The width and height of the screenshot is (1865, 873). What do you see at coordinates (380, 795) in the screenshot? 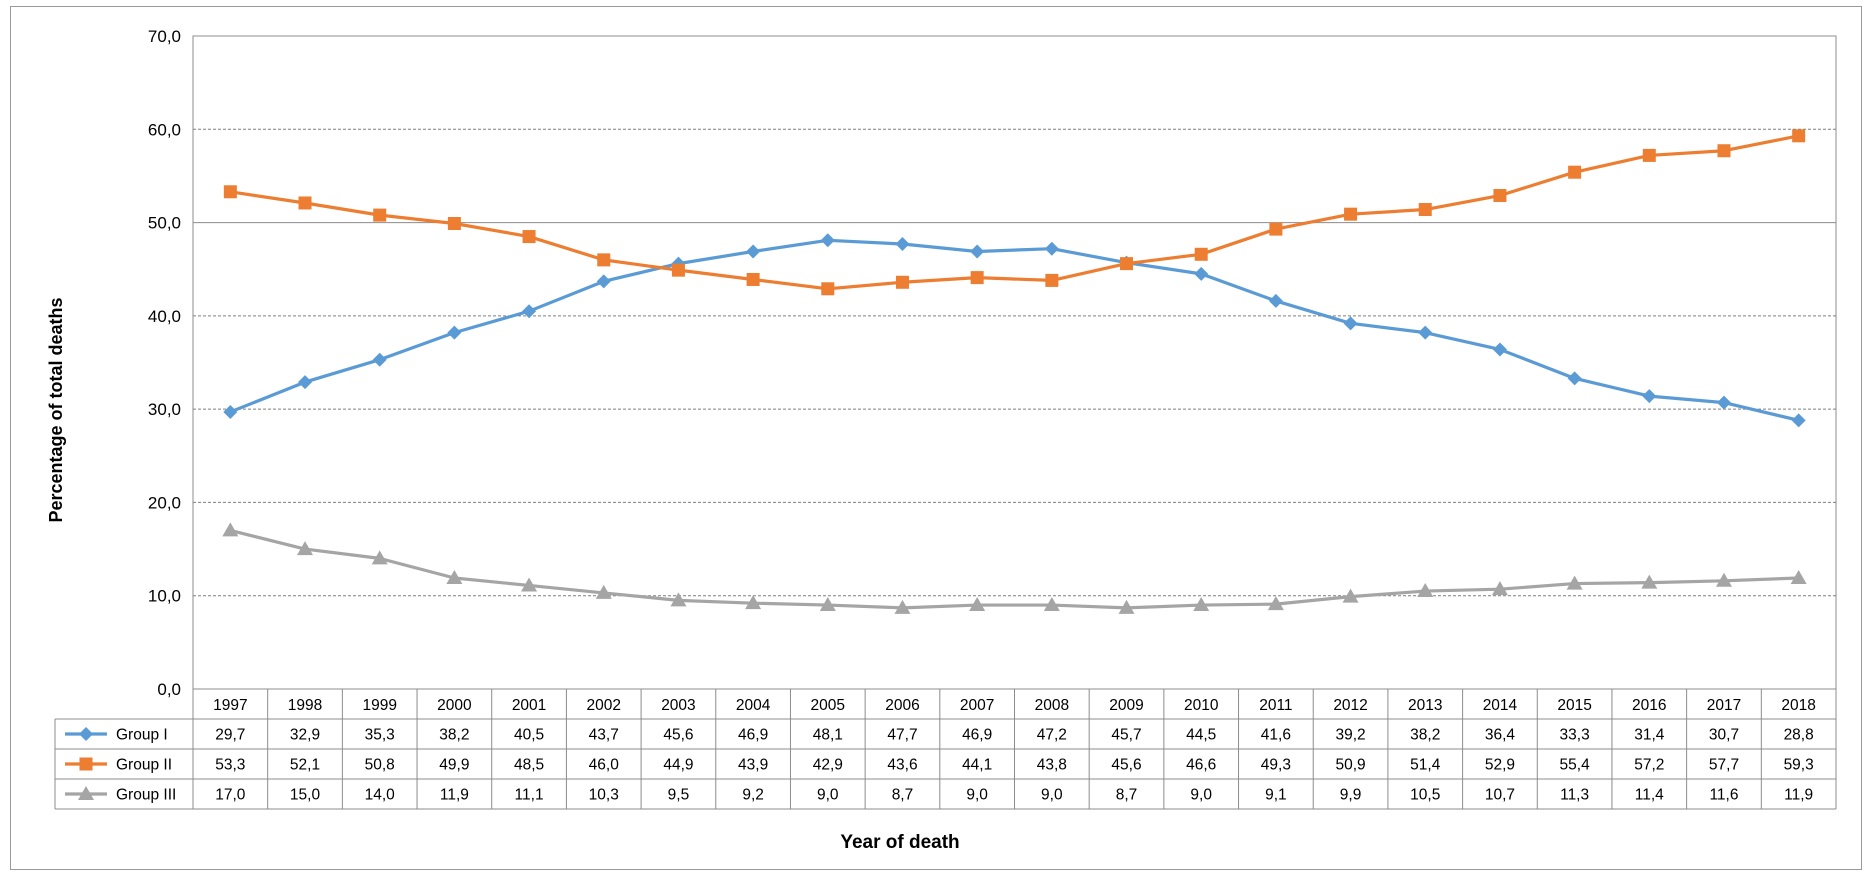
I see `group-iii-value-label: 14,0` at bounding box center [380, 795].